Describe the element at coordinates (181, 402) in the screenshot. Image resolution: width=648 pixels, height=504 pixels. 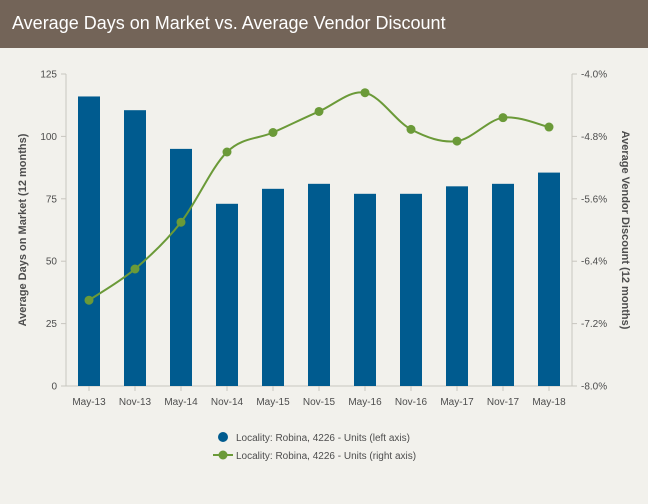
I see `x-tick-label: May-14` at that location.